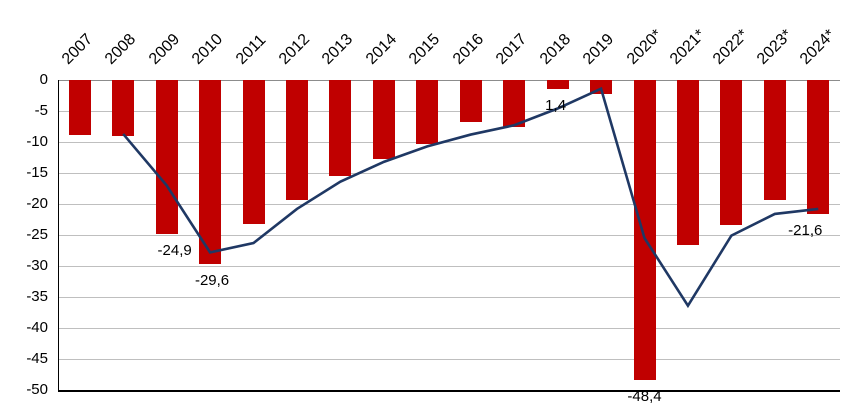 Image resolution: width=863 pixels, height=420 pixels. I want to click on x-category-label: 2021*, so click(687, 47).